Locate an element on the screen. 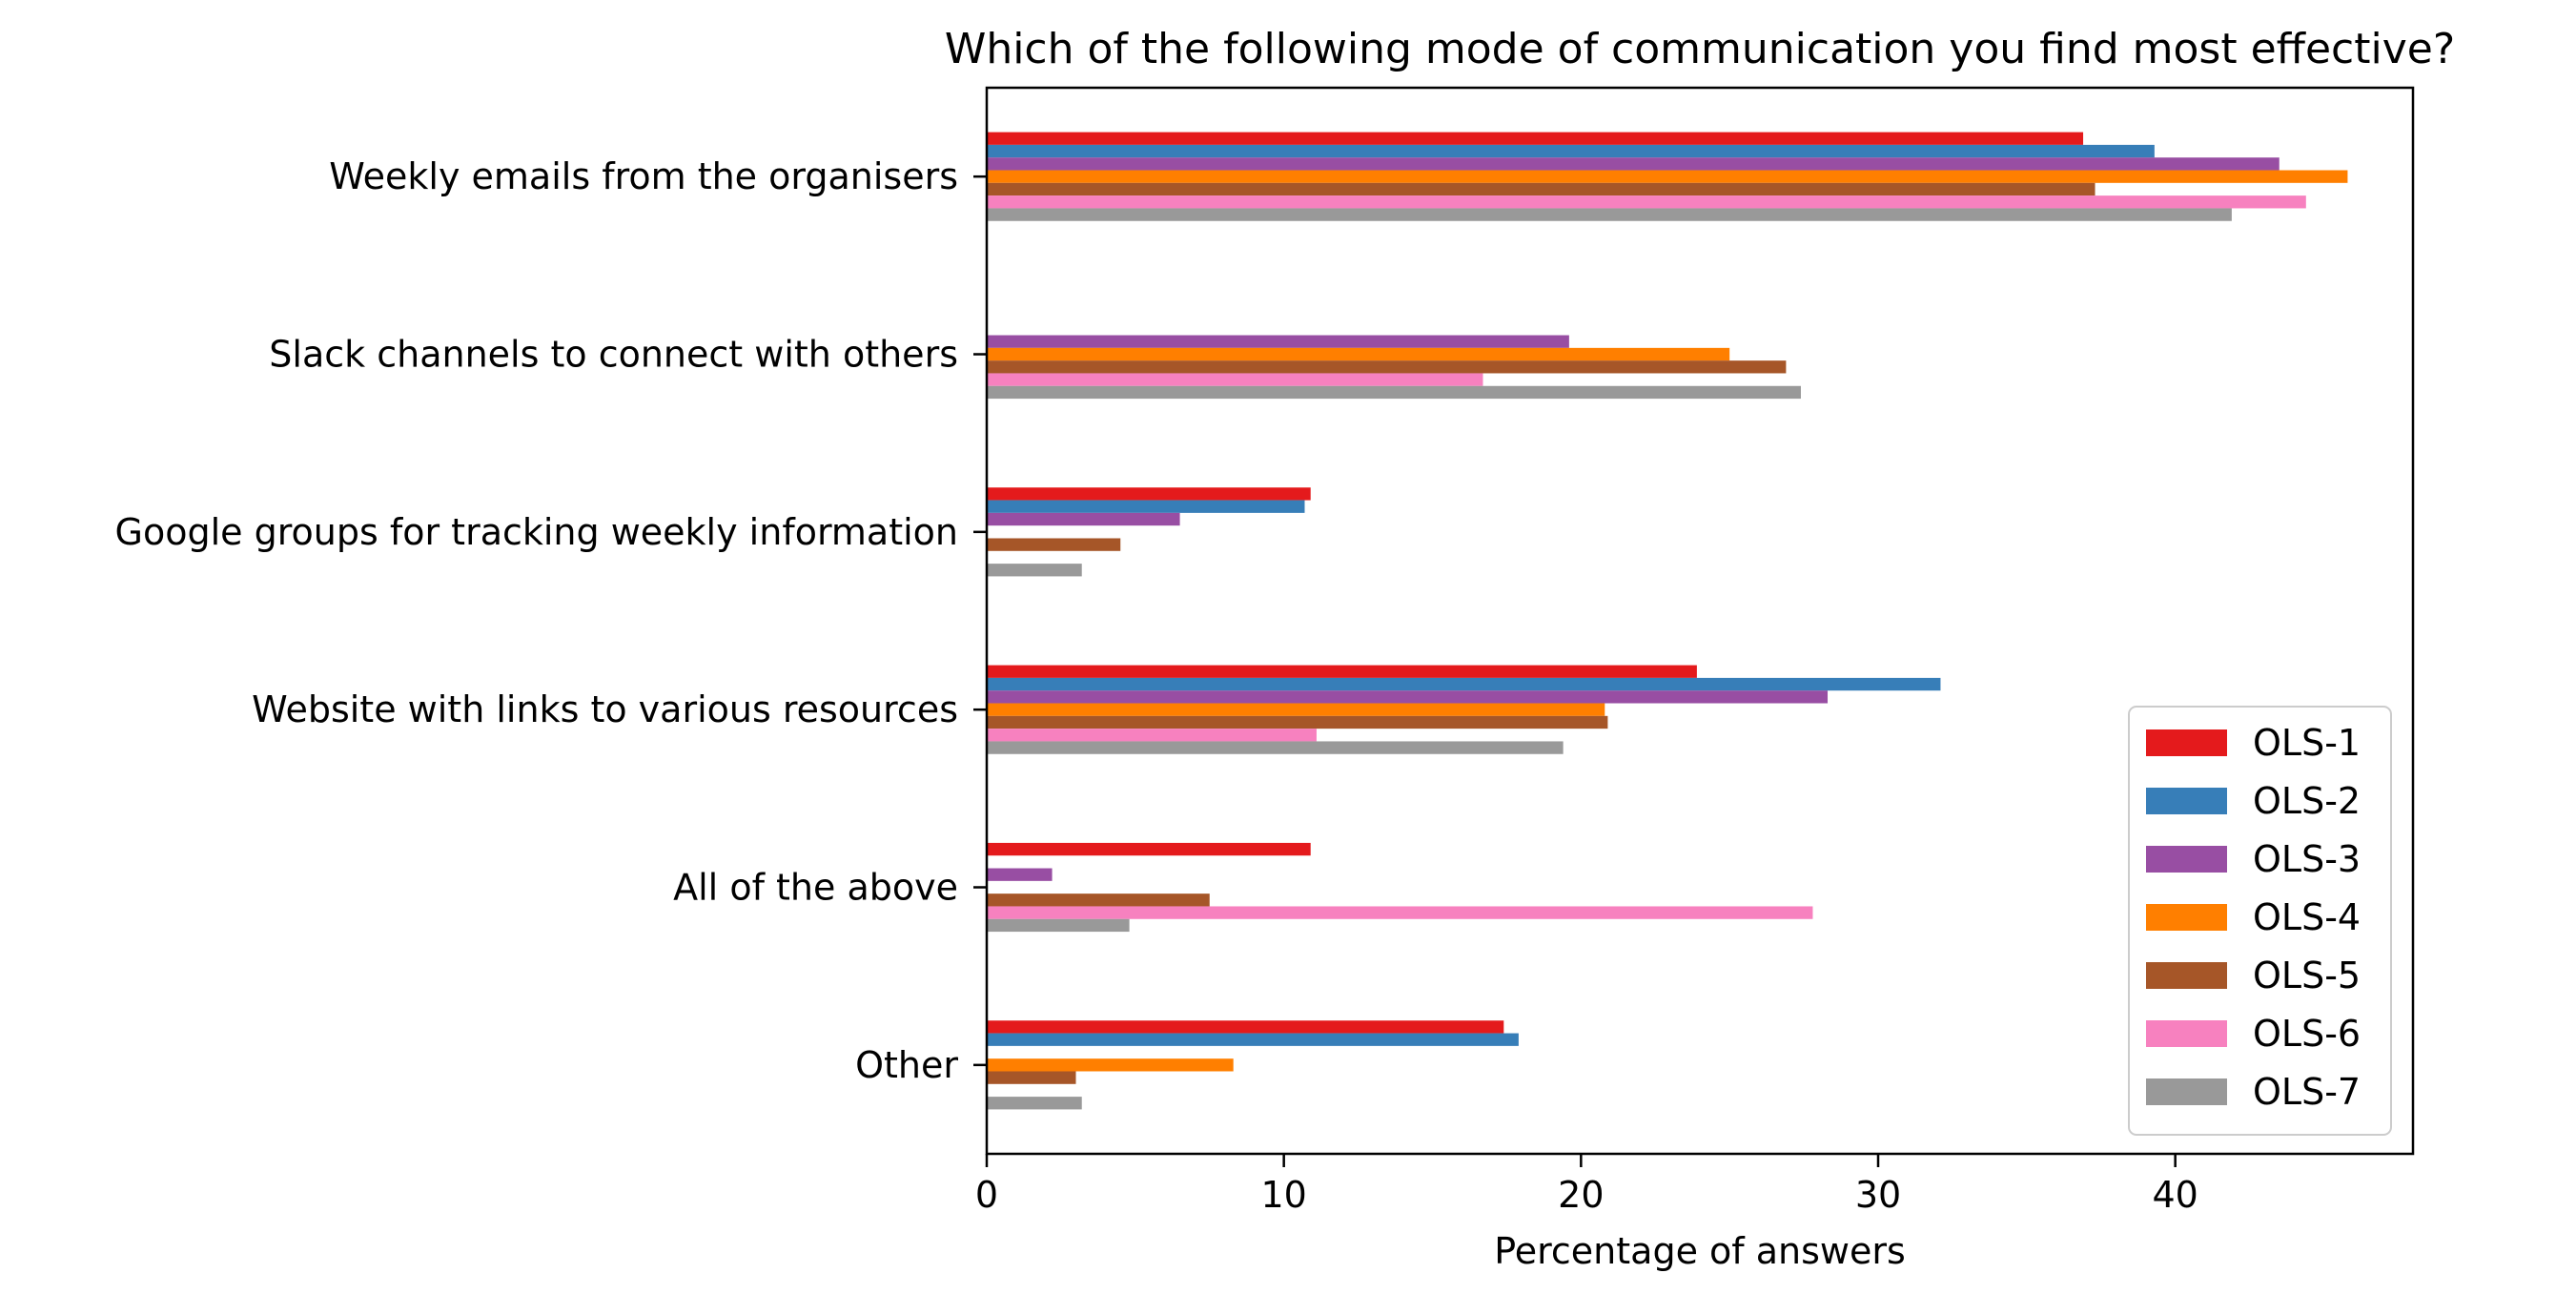 This screenshot has width=2576, height=1294. bar-ols-6-all-of-the-above is located at coordinates (1400, 912).